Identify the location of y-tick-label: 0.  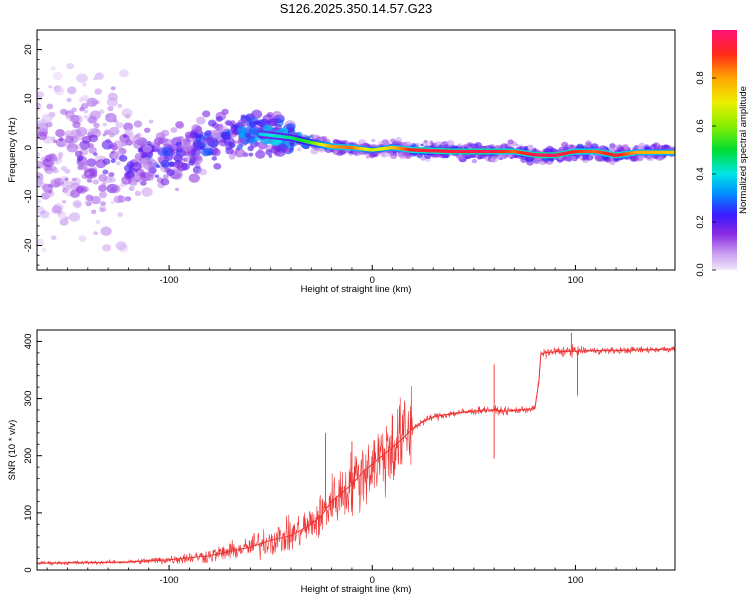
(28, 569).